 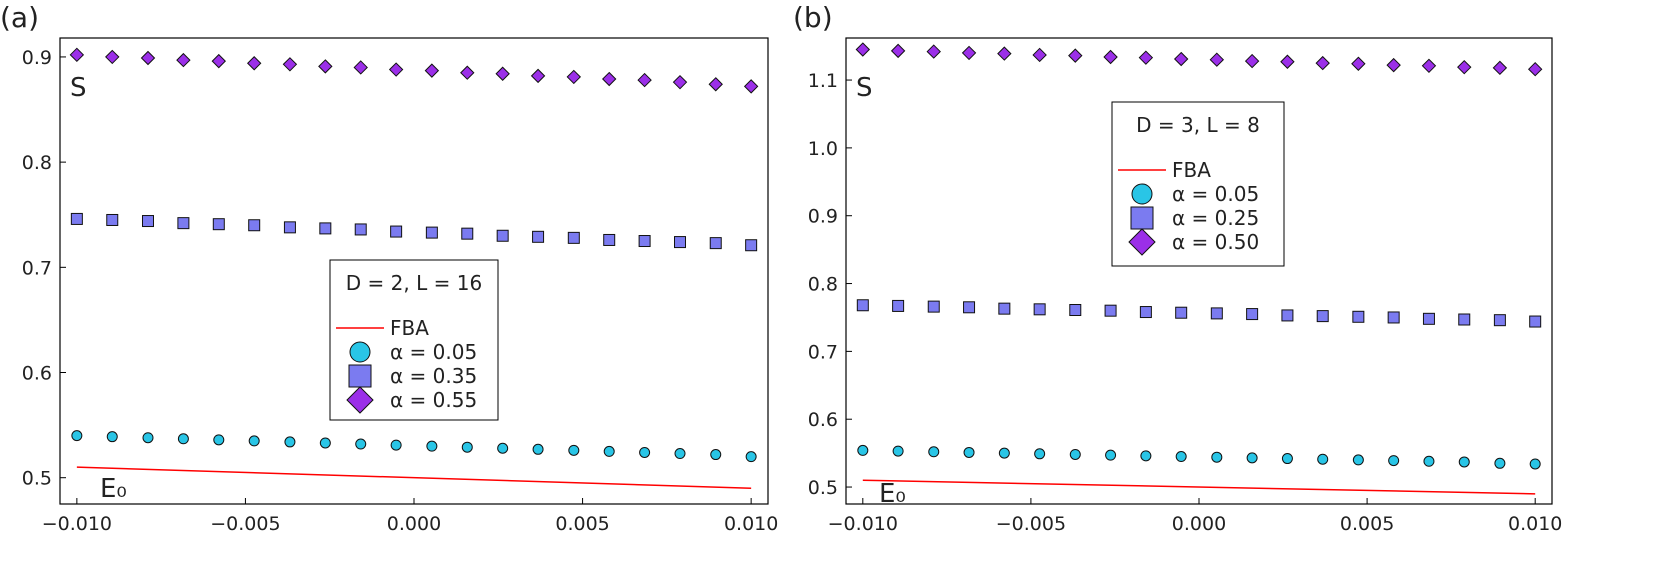 What do you see at coordinates (1142, 242) in the screenshot?
I see `legend-diamond-swatch` at bounding box center [1142, 242].